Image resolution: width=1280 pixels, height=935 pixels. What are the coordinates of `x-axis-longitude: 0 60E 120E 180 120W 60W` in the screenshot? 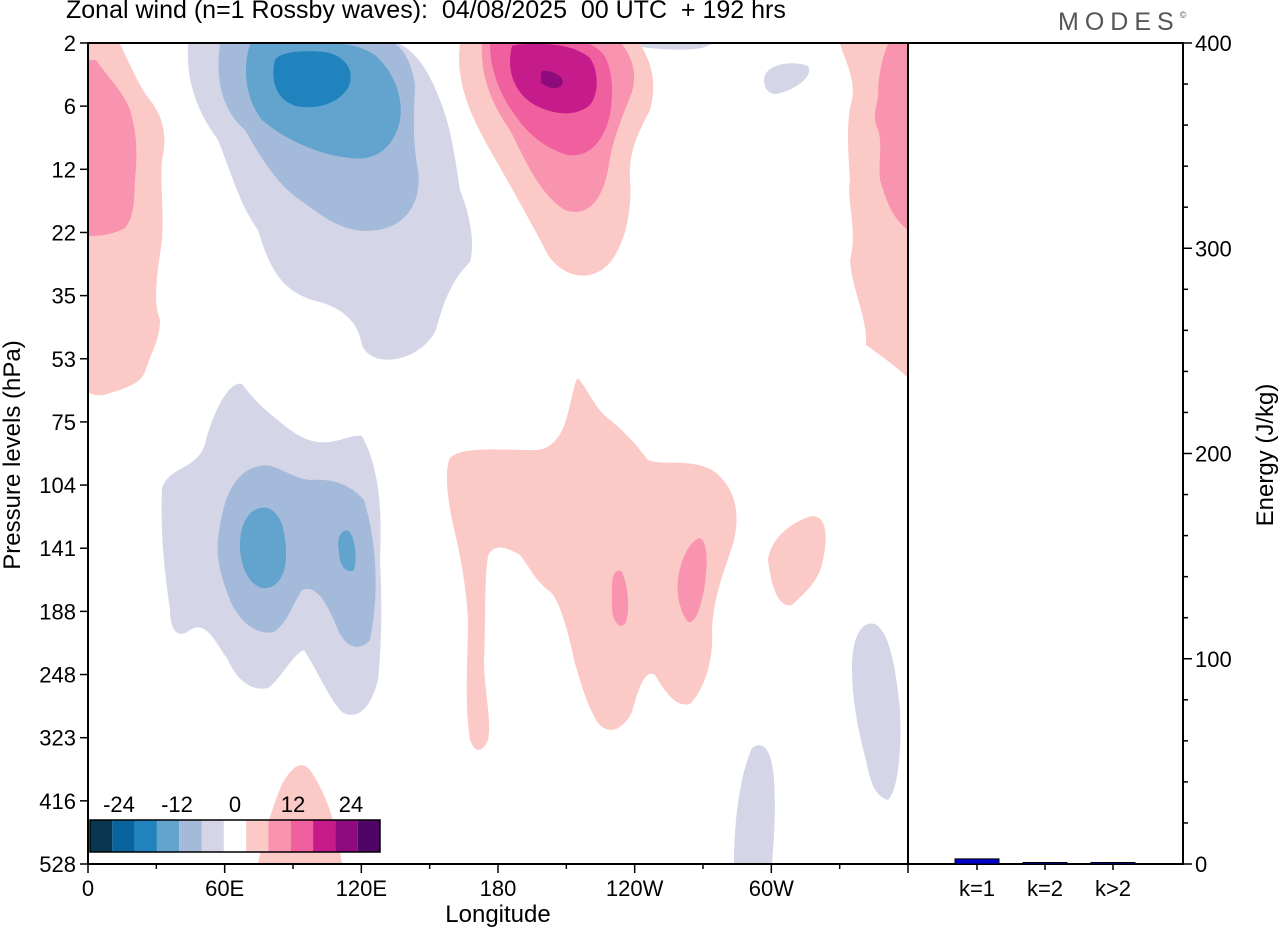 It's located at (495, 882).